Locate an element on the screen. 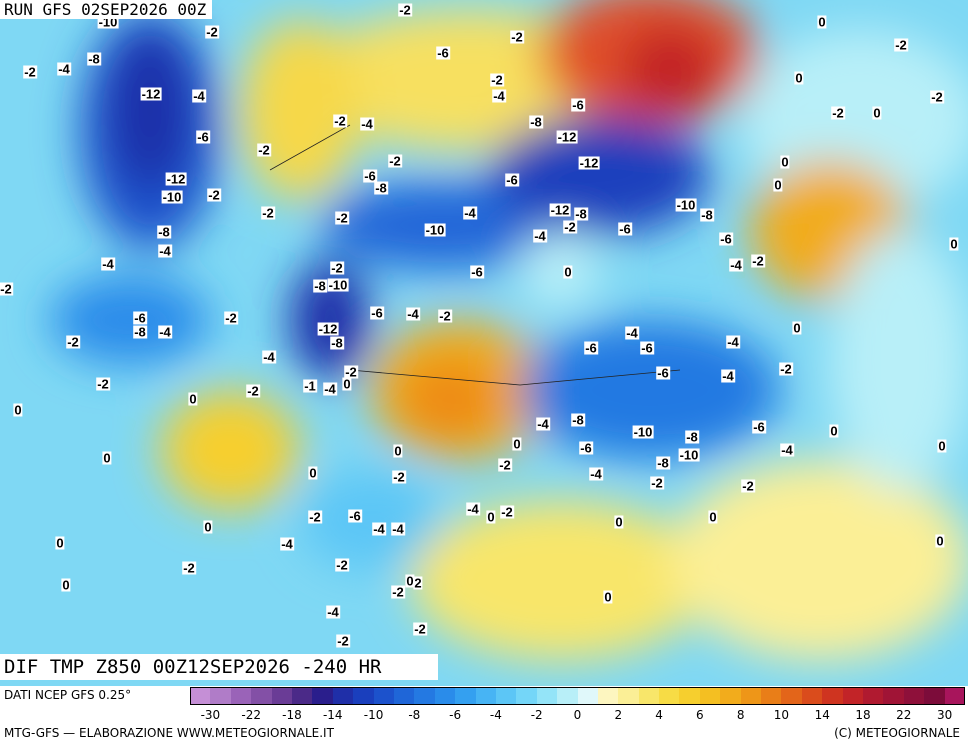 This screenshot has width=968, height=745. colorbar-tick-label: 18 is located at coordinates (863, 715).